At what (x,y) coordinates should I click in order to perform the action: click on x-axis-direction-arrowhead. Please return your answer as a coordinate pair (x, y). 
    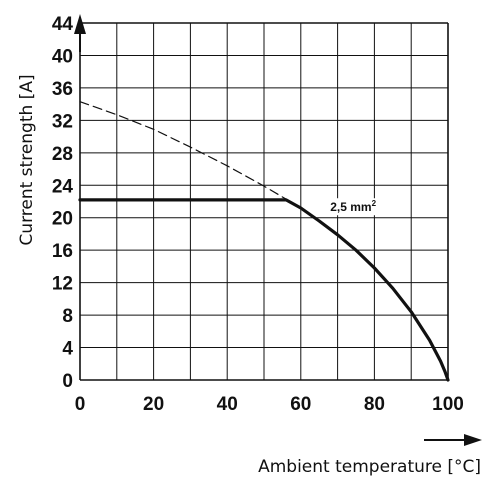
    Looking at the image, I should click on (473, 440).